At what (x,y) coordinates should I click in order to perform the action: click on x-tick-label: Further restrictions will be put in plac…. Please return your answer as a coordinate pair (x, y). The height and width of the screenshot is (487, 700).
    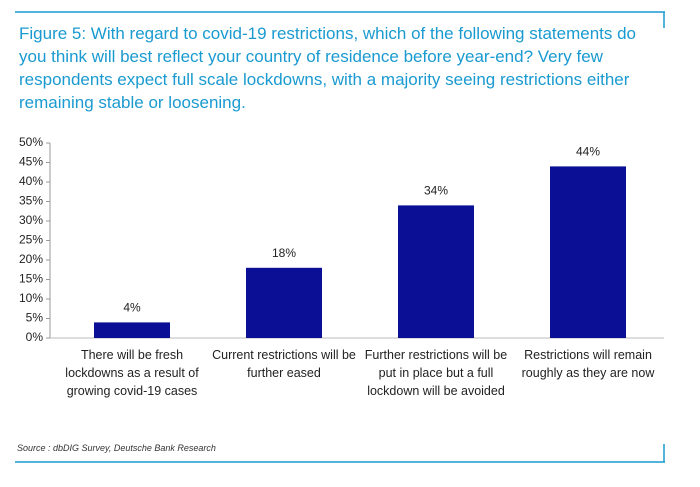
    Looking at the image, I should click on (436, 373).